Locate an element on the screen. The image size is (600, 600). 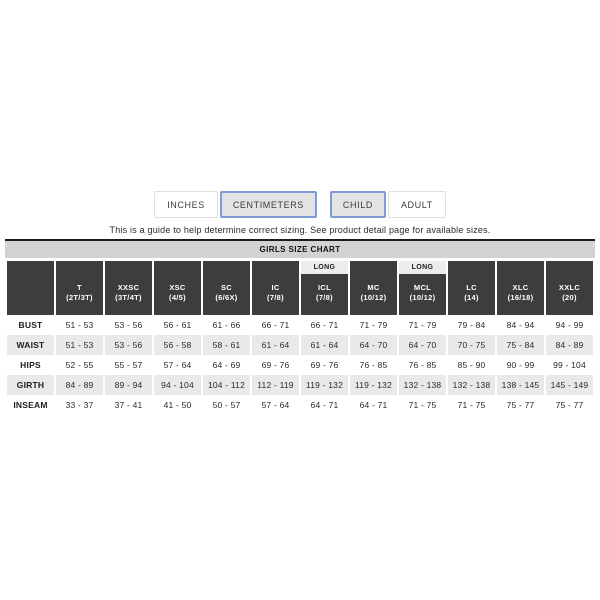
size-value-cell: 90 - 99 is located at coordinates (520, 365).